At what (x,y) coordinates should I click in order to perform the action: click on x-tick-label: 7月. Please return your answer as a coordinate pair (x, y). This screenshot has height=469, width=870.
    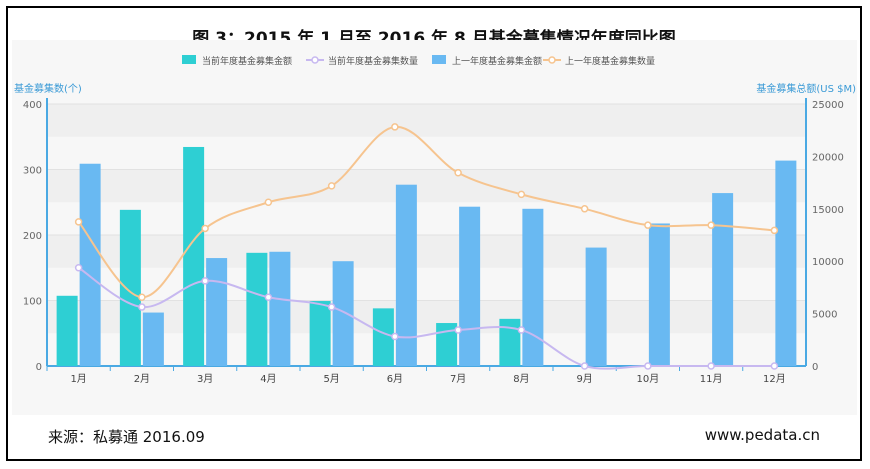
    Looking at the image, I should click on (458, 379).